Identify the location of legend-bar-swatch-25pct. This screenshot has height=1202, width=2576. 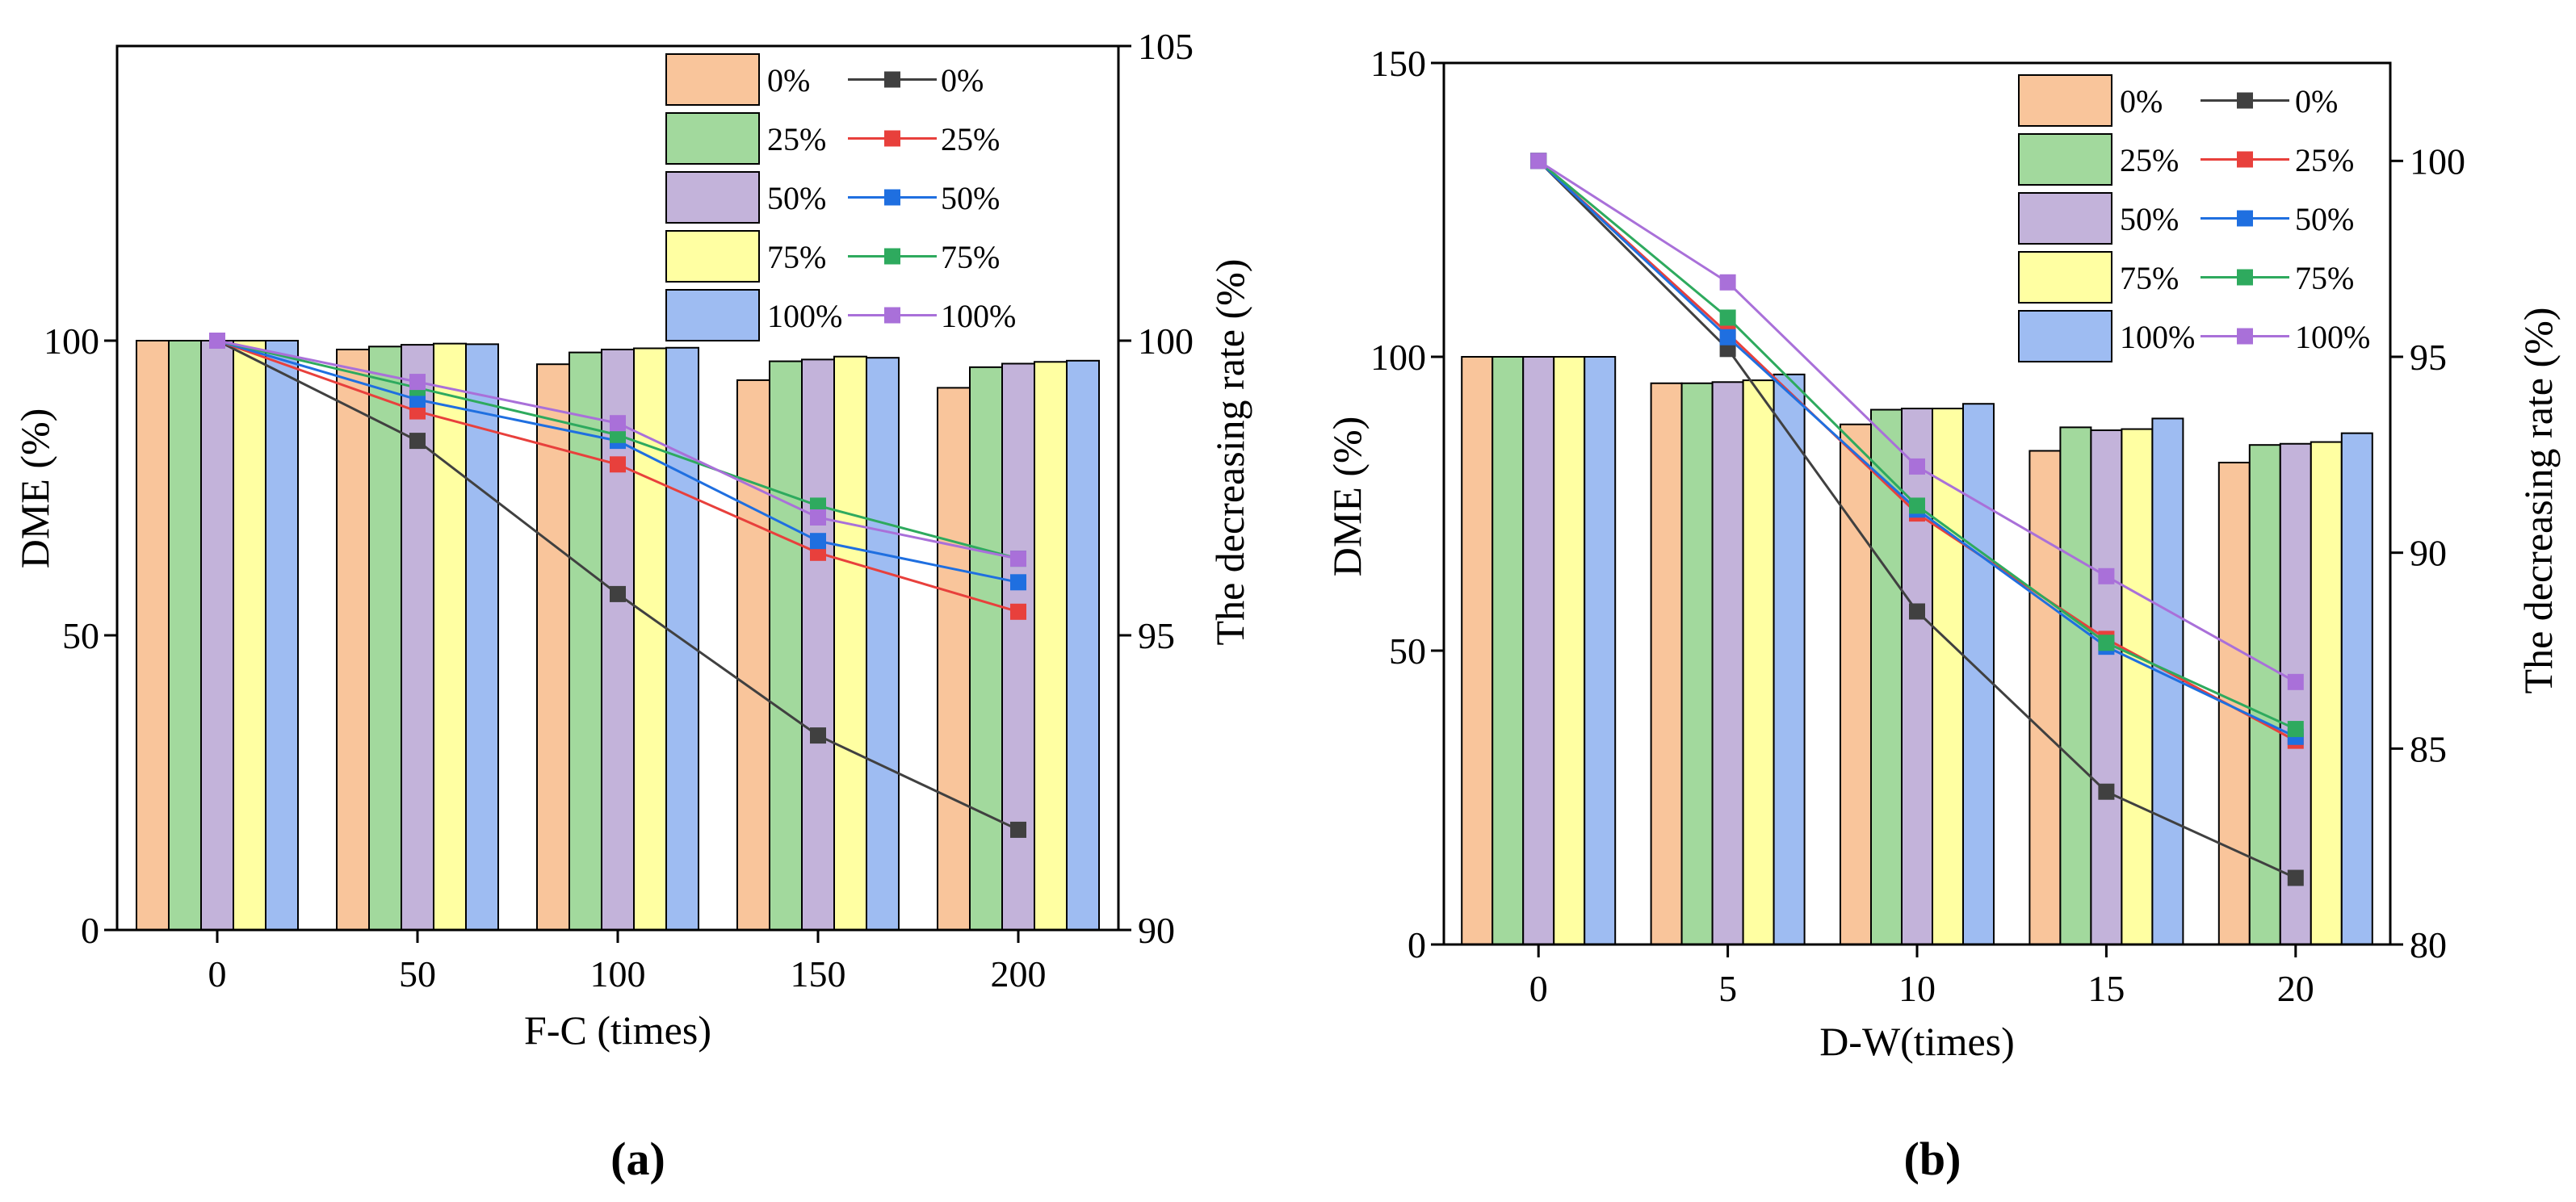
(712, 138).